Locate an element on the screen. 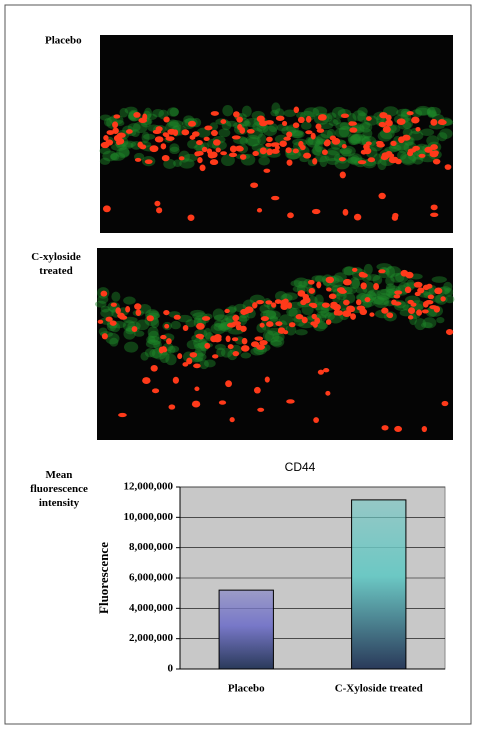 This screenshot has width=477, height=731. y-tick-label: 2,000,000 is located at coordinates (151, 638).